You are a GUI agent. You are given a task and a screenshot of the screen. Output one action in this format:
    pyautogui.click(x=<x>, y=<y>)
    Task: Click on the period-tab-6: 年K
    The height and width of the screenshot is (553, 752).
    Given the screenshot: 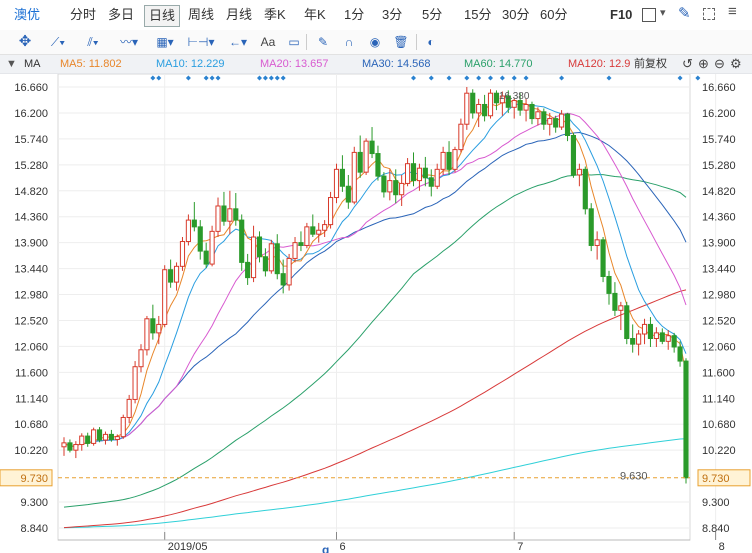 What is the action you would take?
    pyautogui.click(x=315, y=14)
    